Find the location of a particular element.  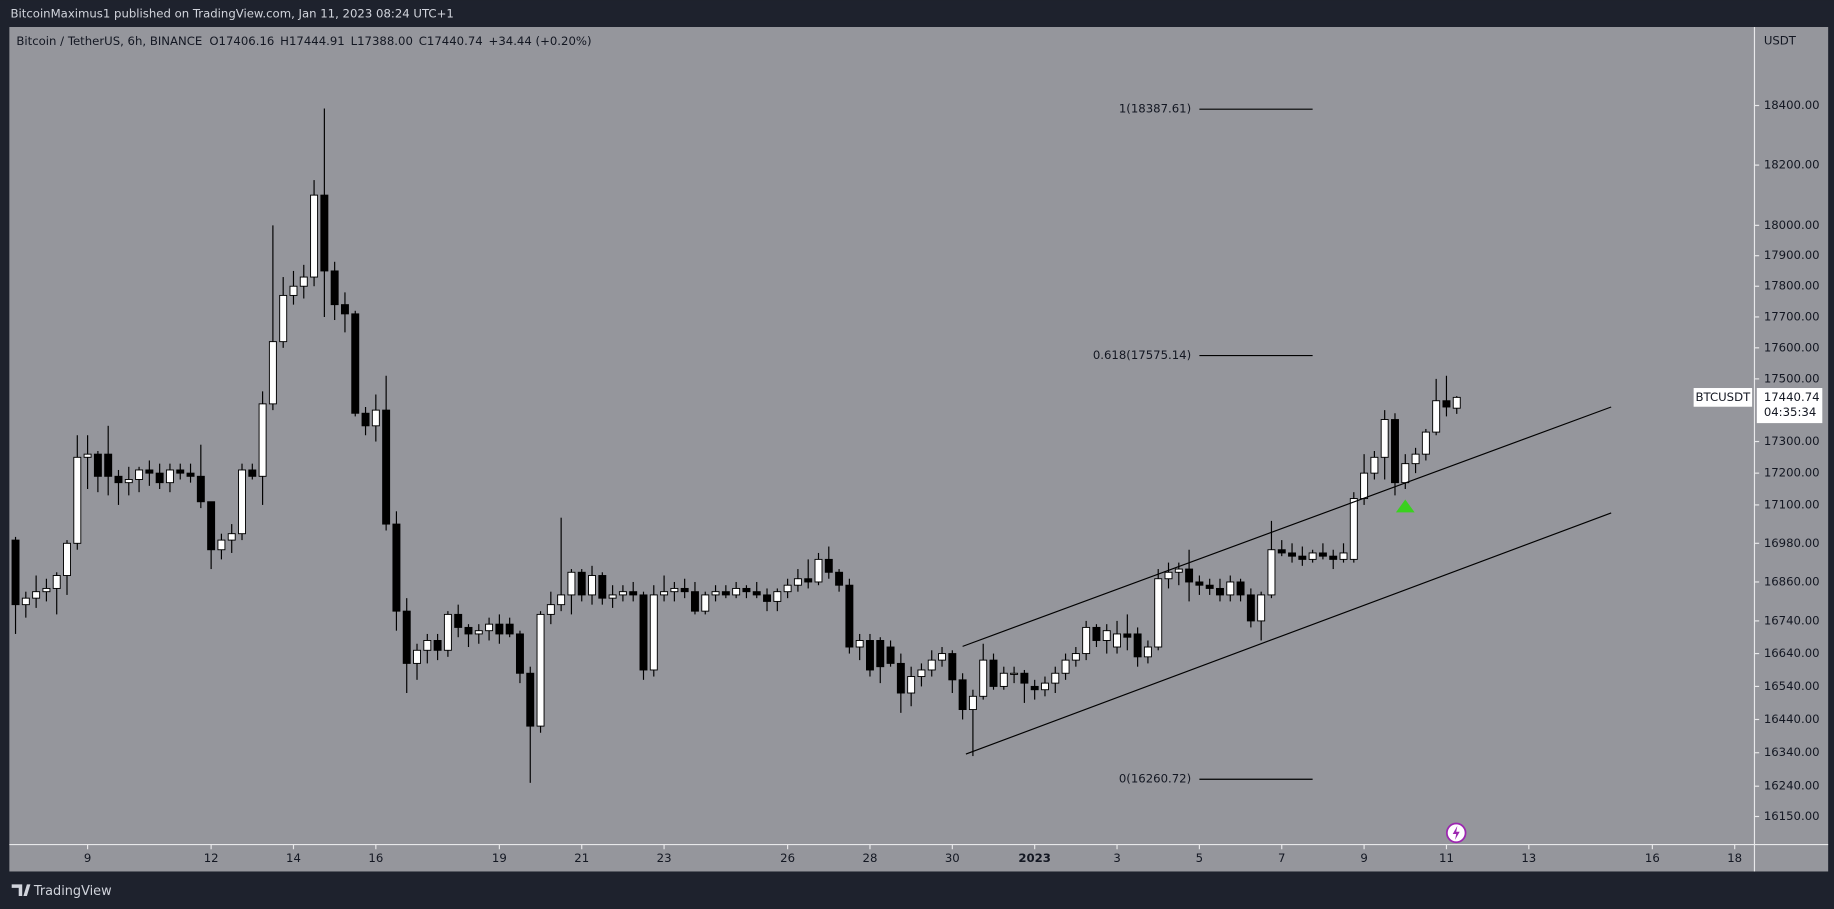

y-tick-label: 16980.00 is located at coordinates (1792, 543).